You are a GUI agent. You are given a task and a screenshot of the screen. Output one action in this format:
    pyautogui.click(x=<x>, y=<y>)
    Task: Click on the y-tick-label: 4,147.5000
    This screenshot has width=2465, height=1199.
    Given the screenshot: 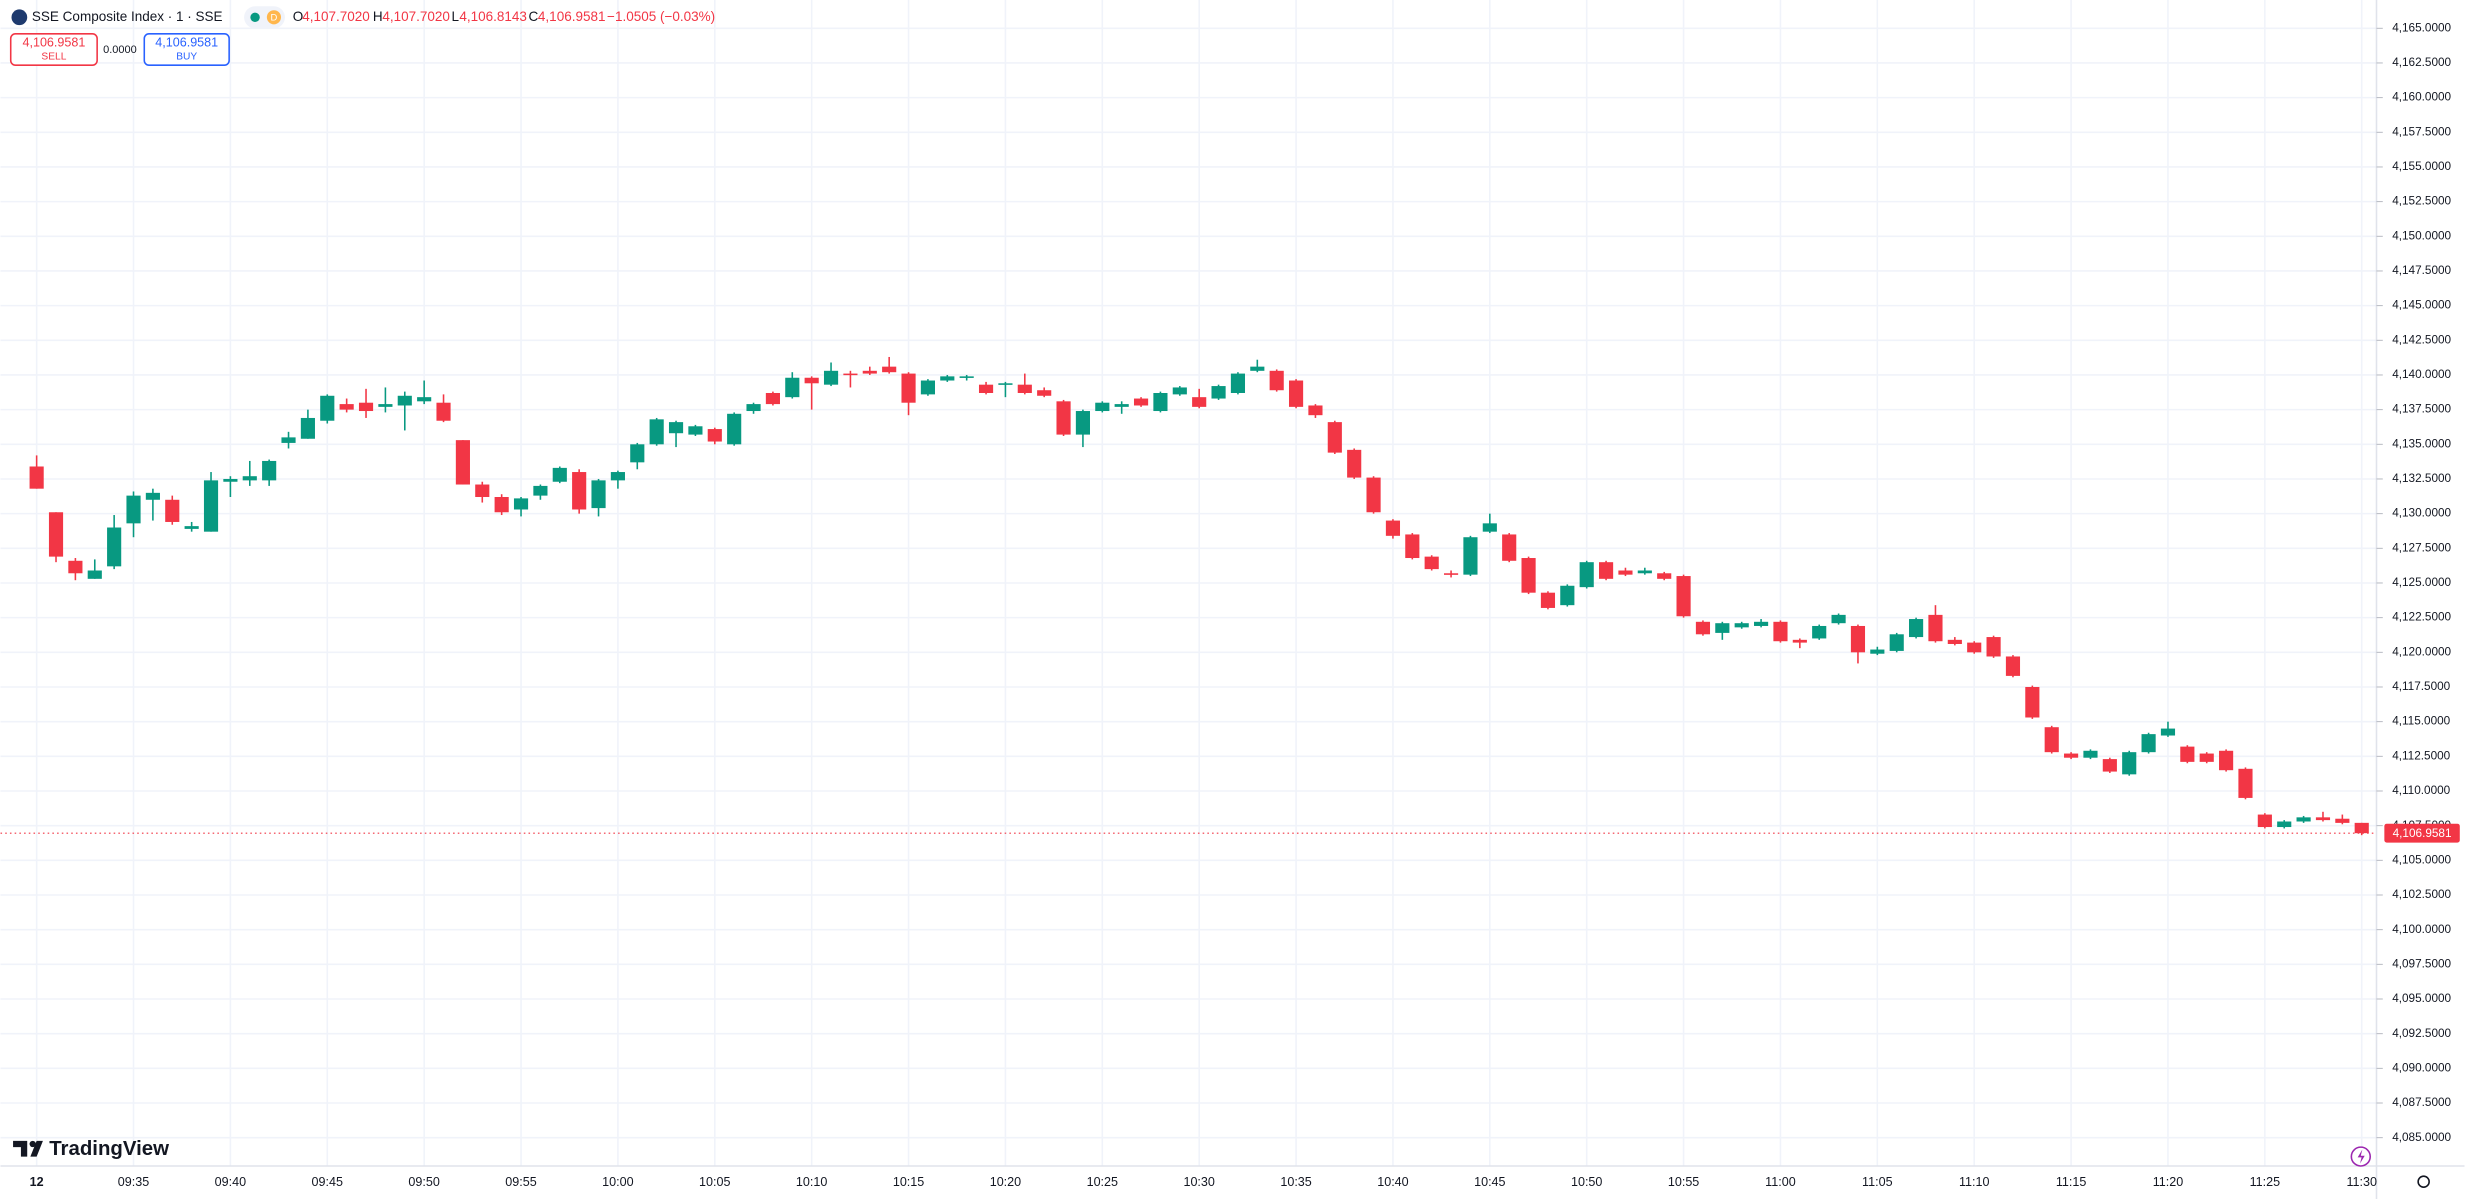 What is the action you would take?
    pyautogui.click(x=2421, y=270)
    